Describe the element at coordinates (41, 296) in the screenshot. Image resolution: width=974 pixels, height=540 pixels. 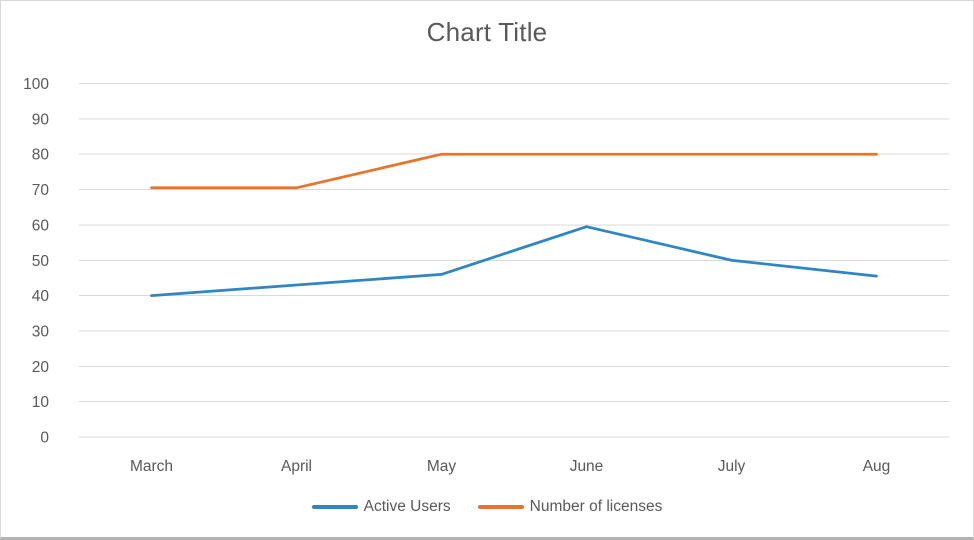
I see `y-axis-tick-label: 40` at that location.